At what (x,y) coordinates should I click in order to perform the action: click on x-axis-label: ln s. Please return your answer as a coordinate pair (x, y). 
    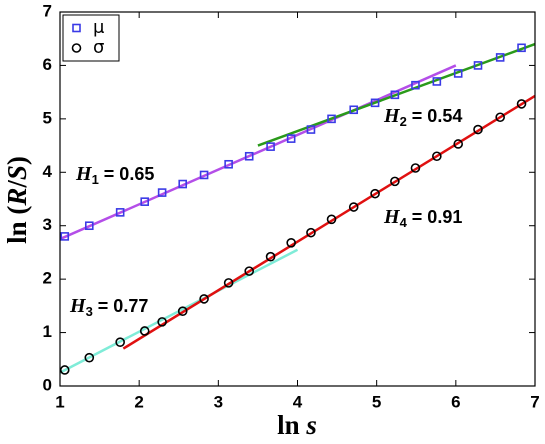
    Looking at the image, I should click on (297, 425).